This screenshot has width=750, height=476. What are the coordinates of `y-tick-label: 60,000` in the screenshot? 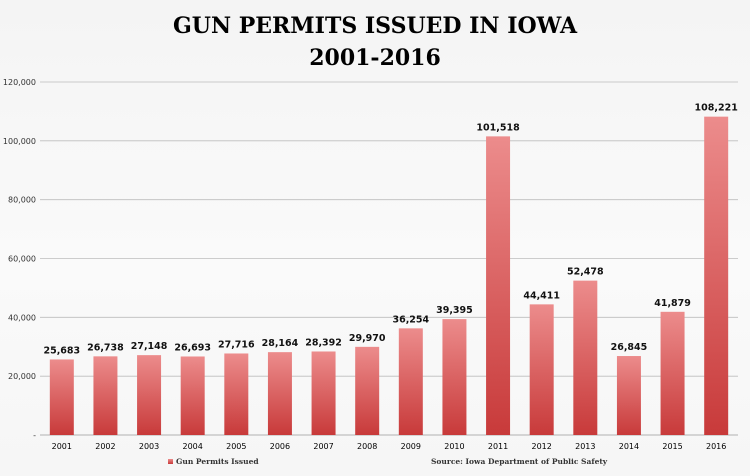 It's located at (22, 259).